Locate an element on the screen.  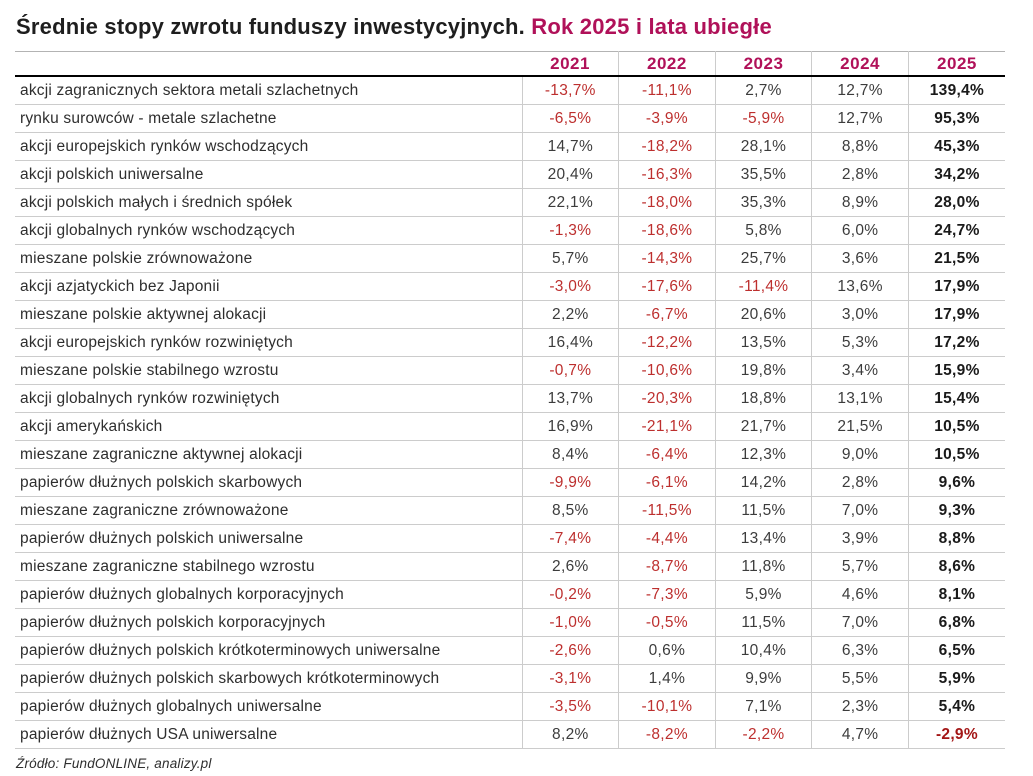
value-cell: 19,8% is located at coordinates (763, 370).